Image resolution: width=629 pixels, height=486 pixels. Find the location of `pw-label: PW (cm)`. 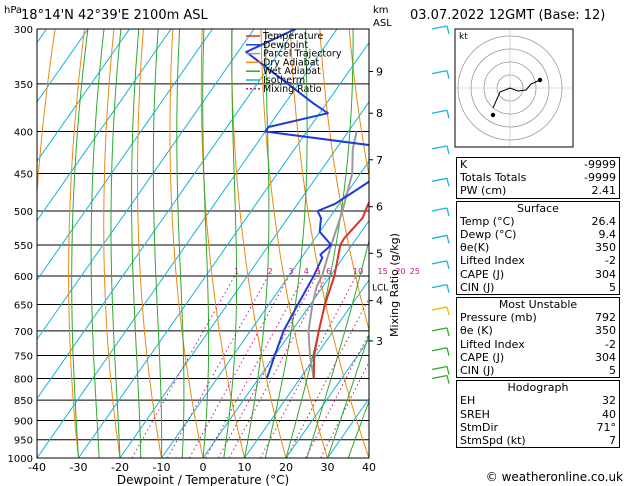

pw-label: PW (cm) is located at coordinates (483, 191).